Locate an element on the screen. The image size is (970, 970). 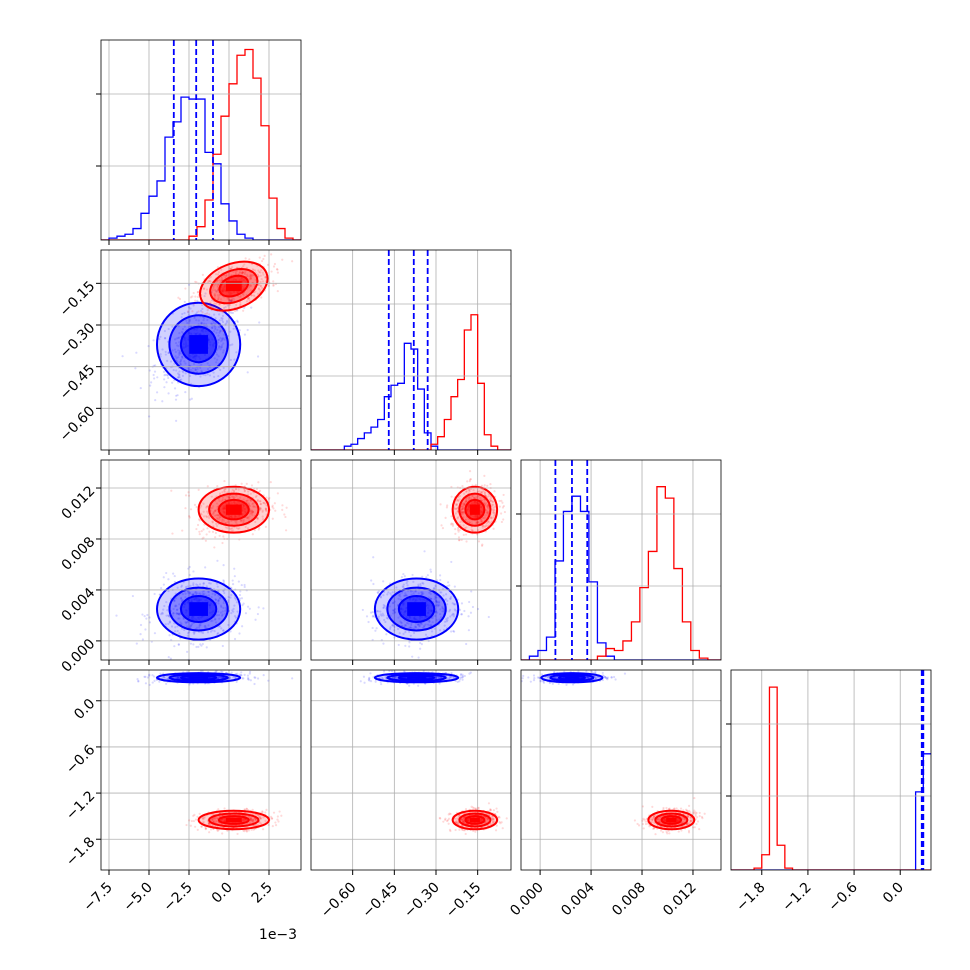
axes-frame is located at coordinates (201, 140).